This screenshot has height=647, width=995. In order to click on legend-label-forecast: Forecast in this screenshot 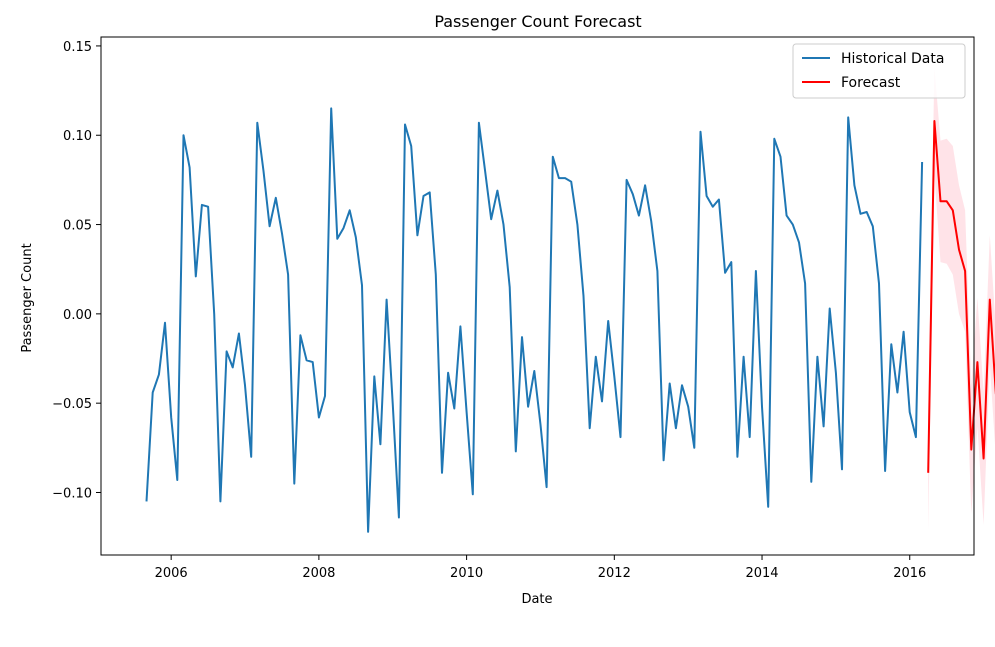, I will do `click(871, 83)`.